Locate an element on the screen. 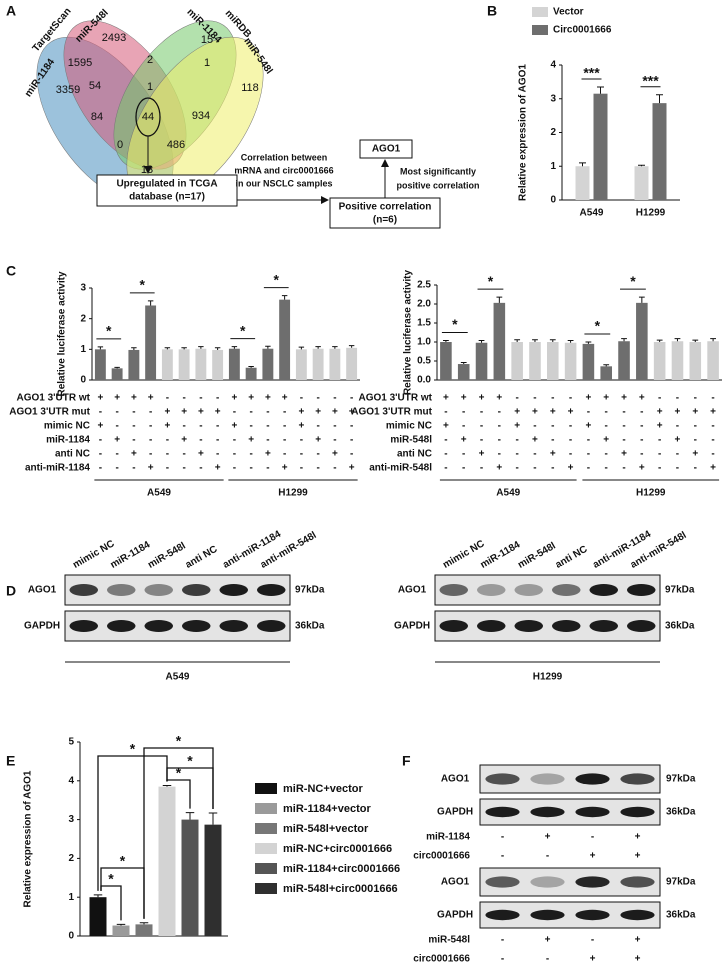  size-label: 36kDa is located at coordinates (681, 812).